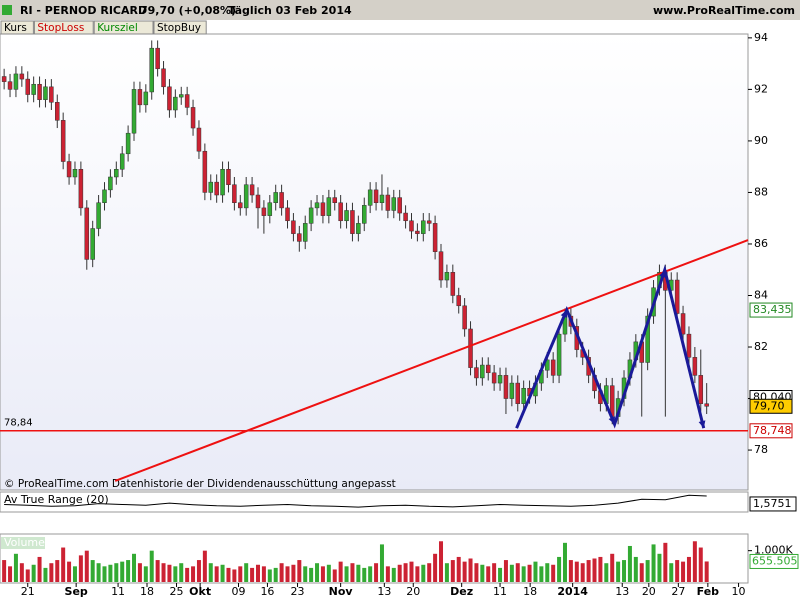 Image resolution: width=800 pixels, height=604 pixels. I want to click on x-tick-label: 11, so click(500, 591).